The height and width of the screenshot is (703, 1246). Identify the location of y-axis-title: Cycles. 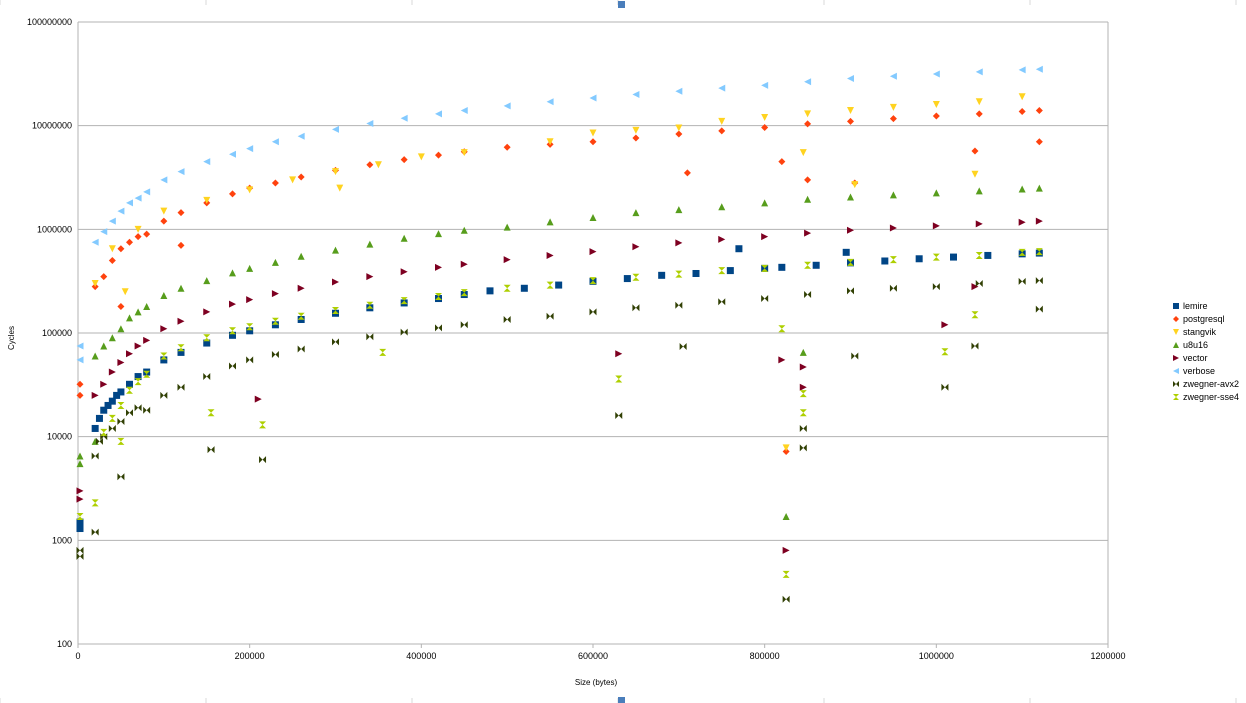
(11, 338).